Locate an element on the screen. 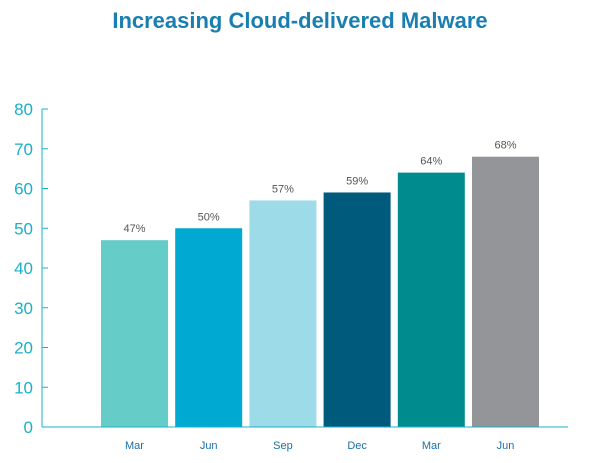  x-tick-label-4: Dec is located at coordinates (357, 446).